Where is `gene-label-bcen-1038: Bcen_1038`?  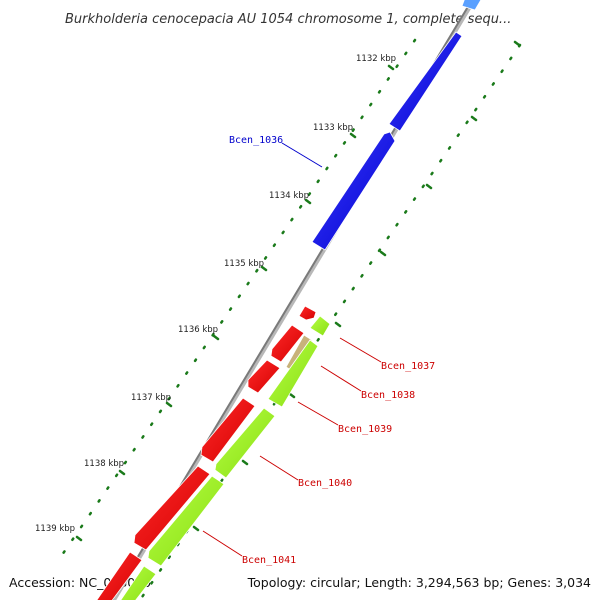
gene-label-bcen-1038: Bcen_1038 is located at coordinates (388, 395).